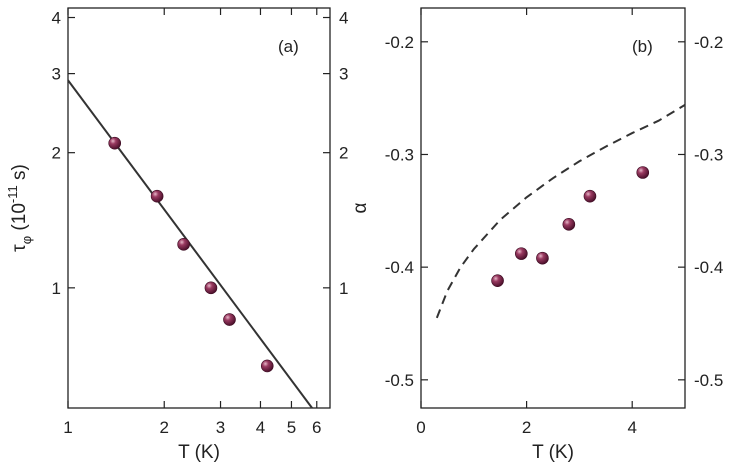 The height and width of the screenshot is (467, 747). Describe the element at coordinates (288, 46) in the screenshot. I see `panel-a-label: (a)` at that location.